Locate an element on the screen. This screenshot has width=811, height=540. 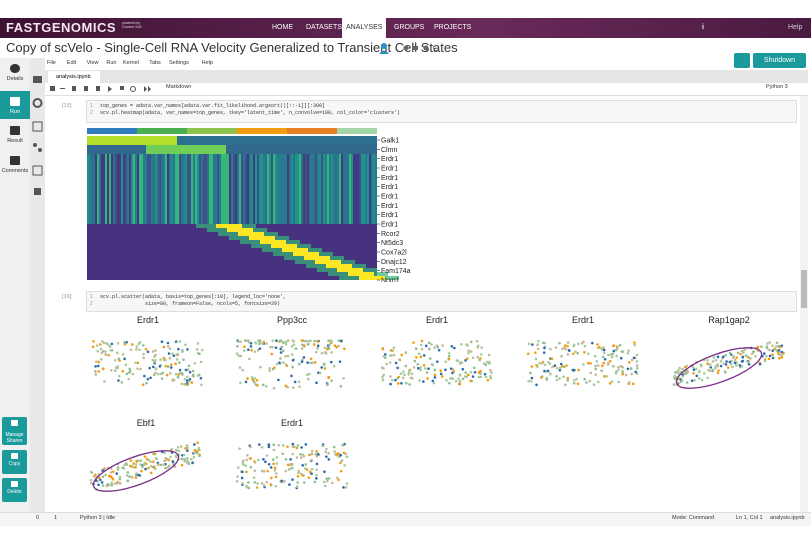
menu-item: Run is located at coordinates (111, 63).